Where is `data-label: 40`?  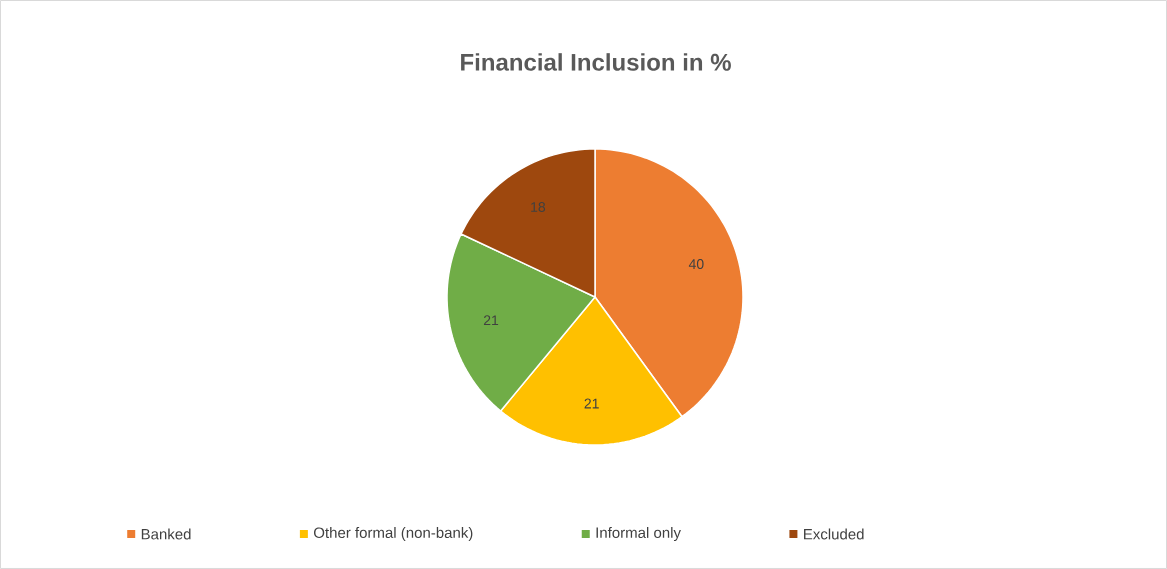
data-label: 40 is located at coordinates (696, 264).